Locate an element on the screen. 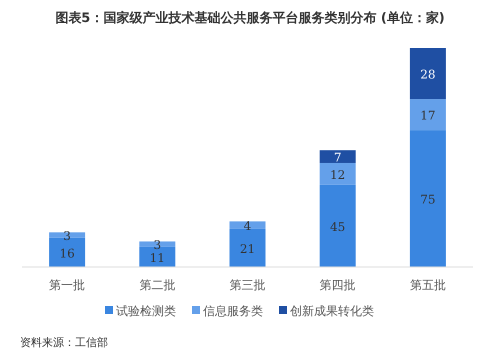 This screenshot has height=362, width=500. data-label: 75 is located at coordinates (428, 199).